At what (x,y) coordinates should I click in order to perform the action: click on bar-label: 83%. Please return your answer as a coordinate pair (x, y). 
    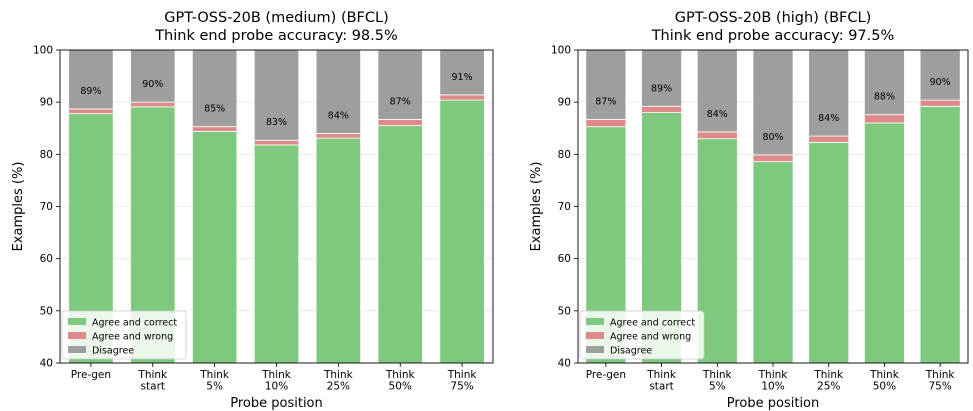
    Looking at the image, I should click on (276, 122).